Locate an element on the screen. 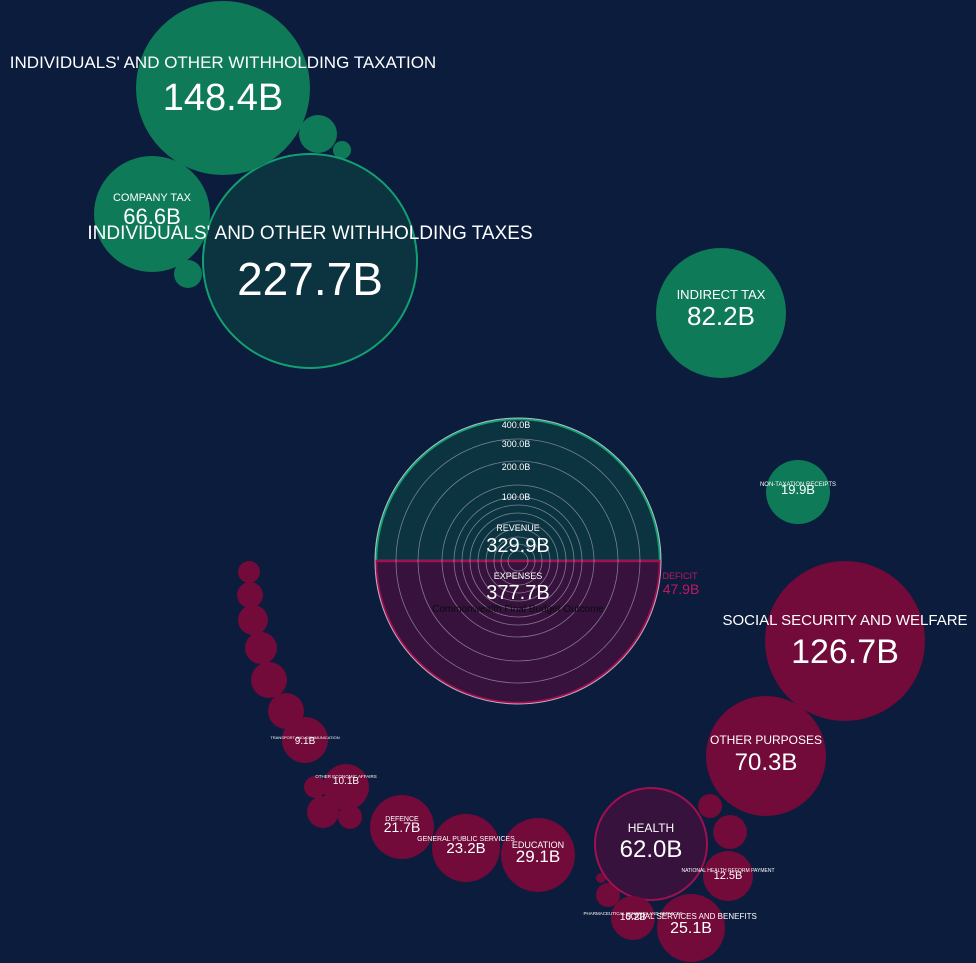 The height and width of the screenshot is (963, 976). expense-bubble-value: 62.0B is located at coordinates (651, 849).